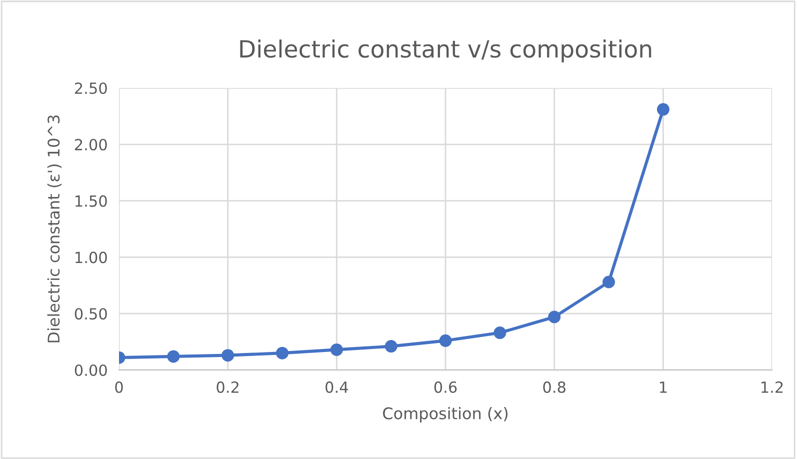  Describe the element at coordinates (91, 201) in the screenshot. I see `y-tick-label: 1.50` at that location.